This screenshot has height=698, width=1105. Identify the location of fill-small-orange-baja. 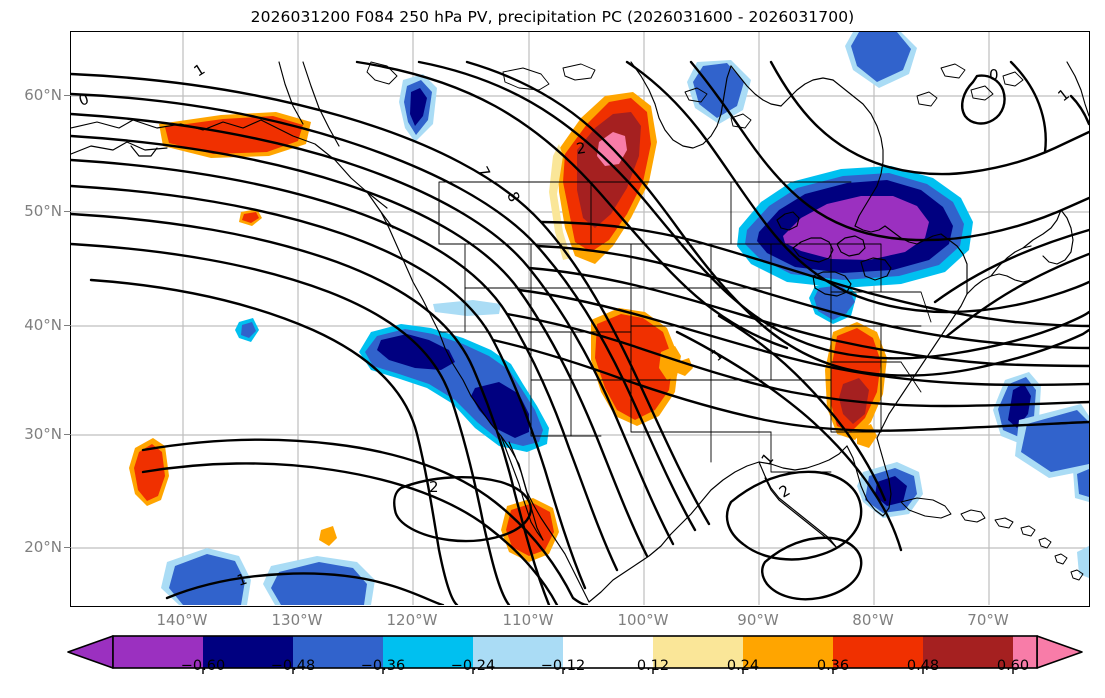
(328, 536).